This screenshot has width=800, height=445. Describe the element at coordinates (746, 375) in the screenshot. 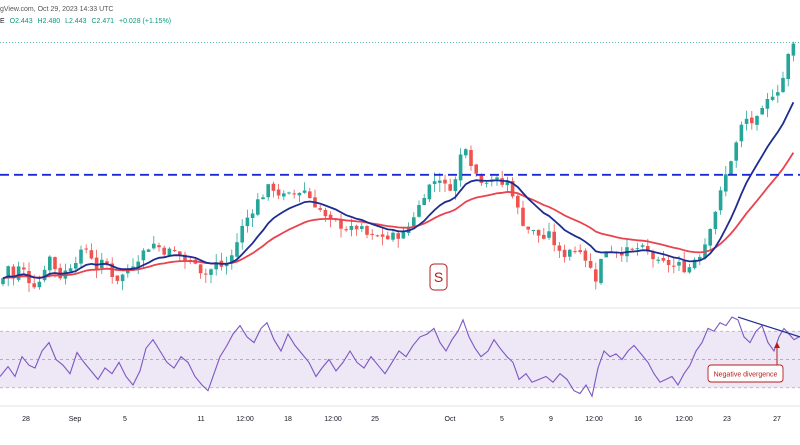

I see `divergence-label-text: Negative divergence` at that location.